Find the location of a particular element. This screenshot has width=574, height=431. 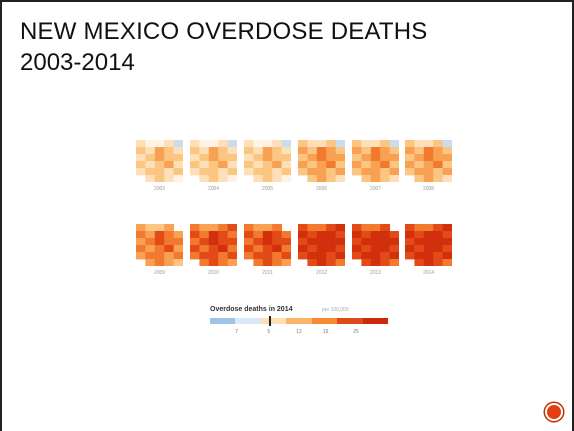

slide-title-line-2: 2003-2014 is located at coordinates (77, 62).